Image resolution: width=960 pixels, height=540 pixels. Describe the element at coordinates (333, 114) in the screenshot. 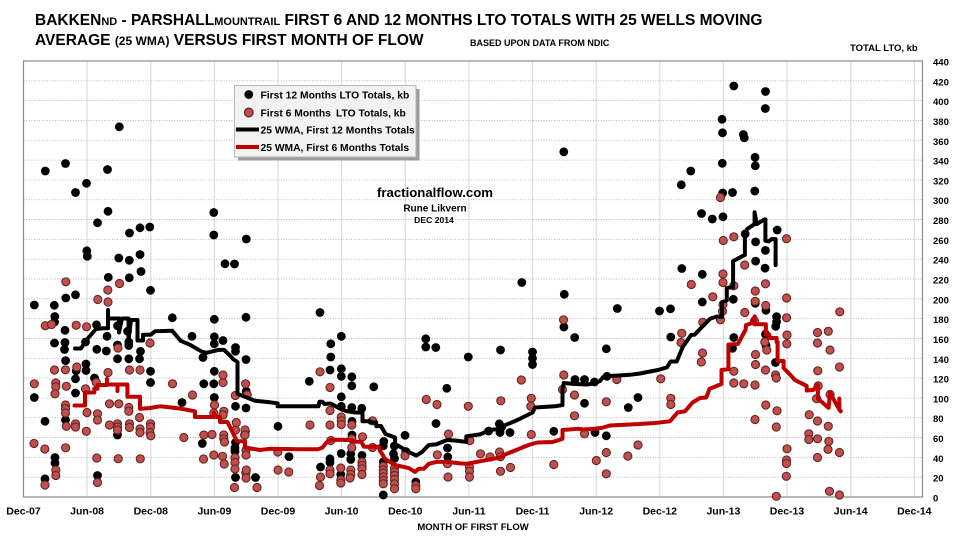

I see `svg-text: First 6 Months LTO Totals, kb` at that location.